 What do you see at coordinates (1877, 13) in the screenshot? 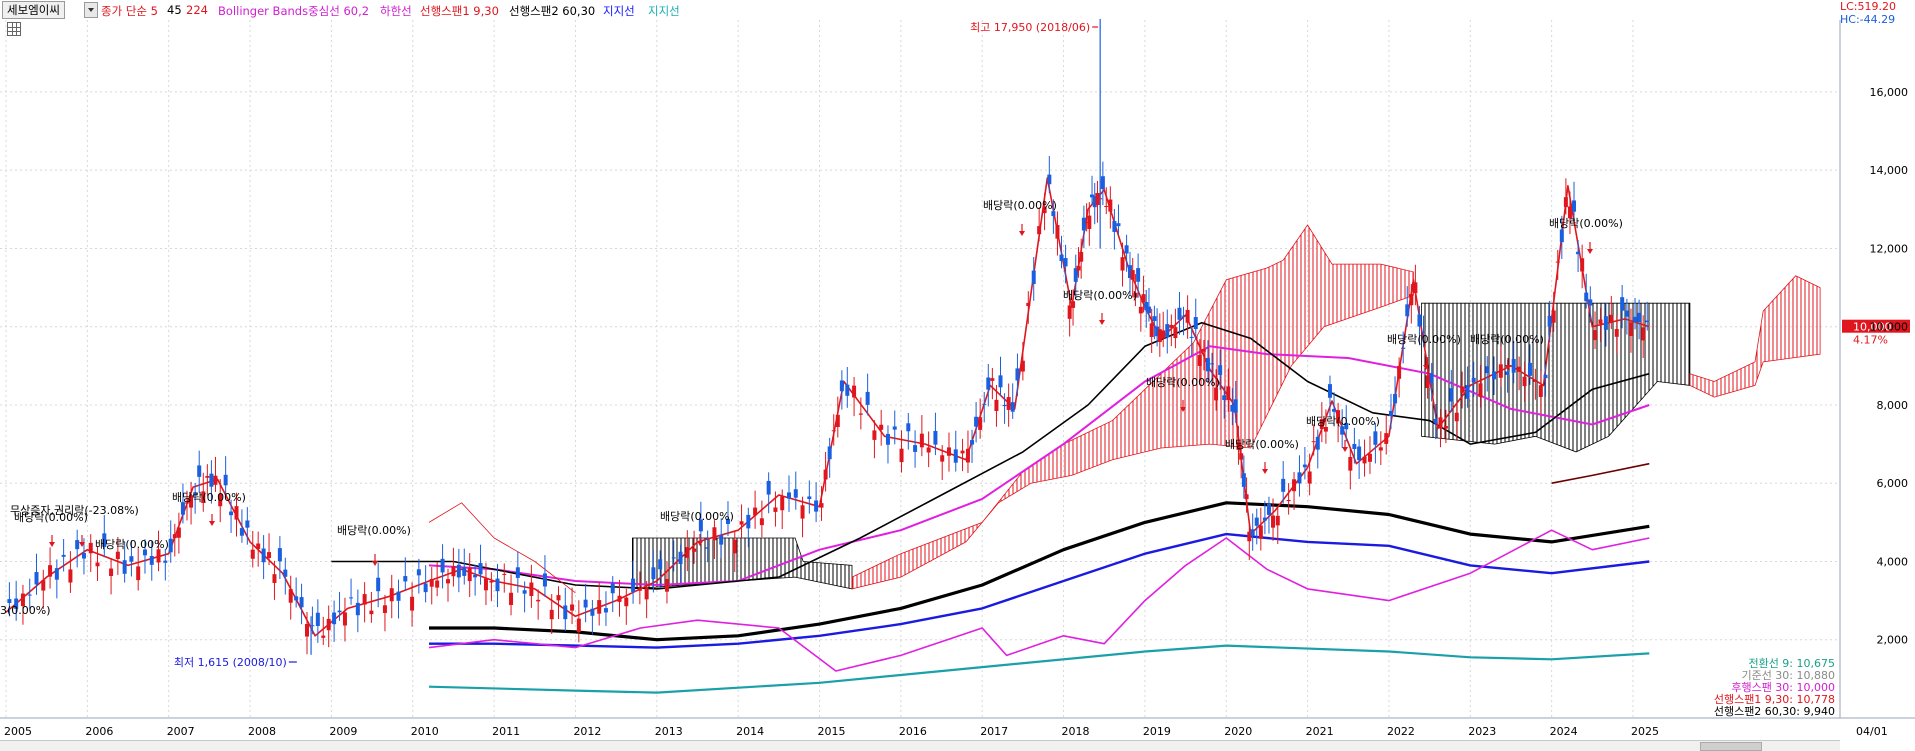
I see `corner-readout: LC:519.20 HC:-44.29` at bounding box center [1877, 13].